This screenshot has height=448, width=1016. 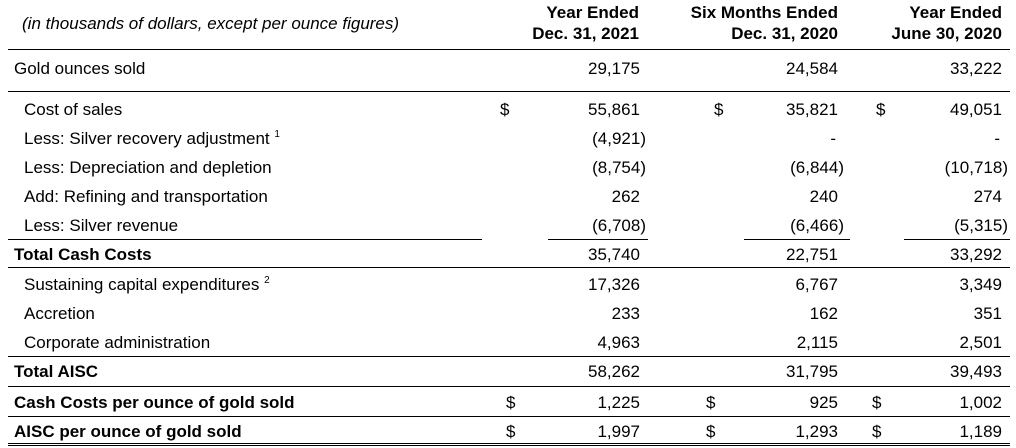 What do you see at coordinates (277, 134) in the screenshot?
I see `footnote-marker: 1` at bounding box center [277, 134].